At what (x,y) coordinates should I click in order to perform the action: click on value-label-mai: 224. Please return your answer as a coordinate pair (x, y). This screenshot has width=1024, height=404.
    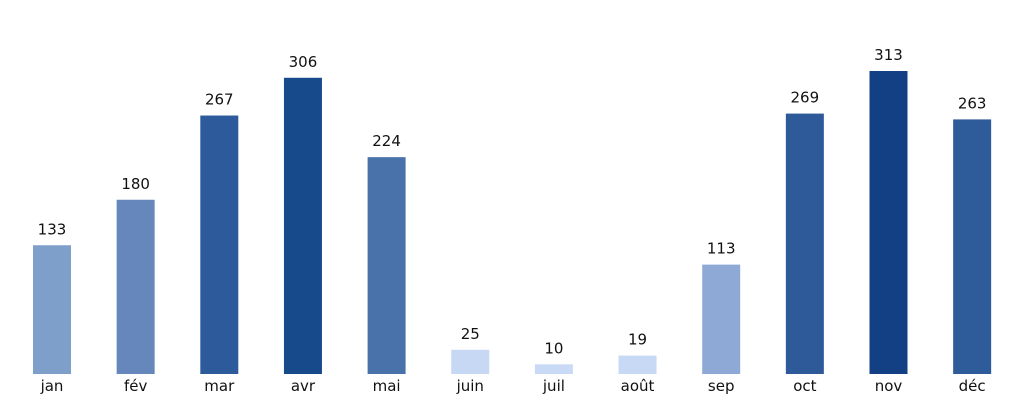
    Looking at the image, I should click on (386, 141).